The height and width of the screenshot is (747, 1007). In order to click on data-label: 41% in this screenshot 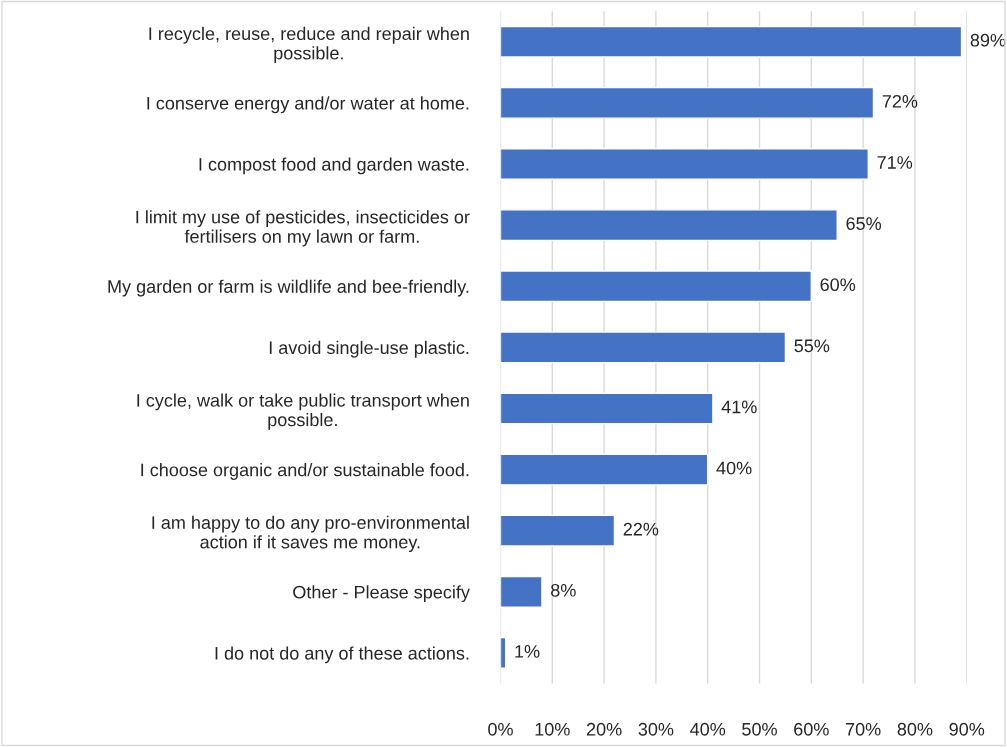, I will do `click(739, 407)`.